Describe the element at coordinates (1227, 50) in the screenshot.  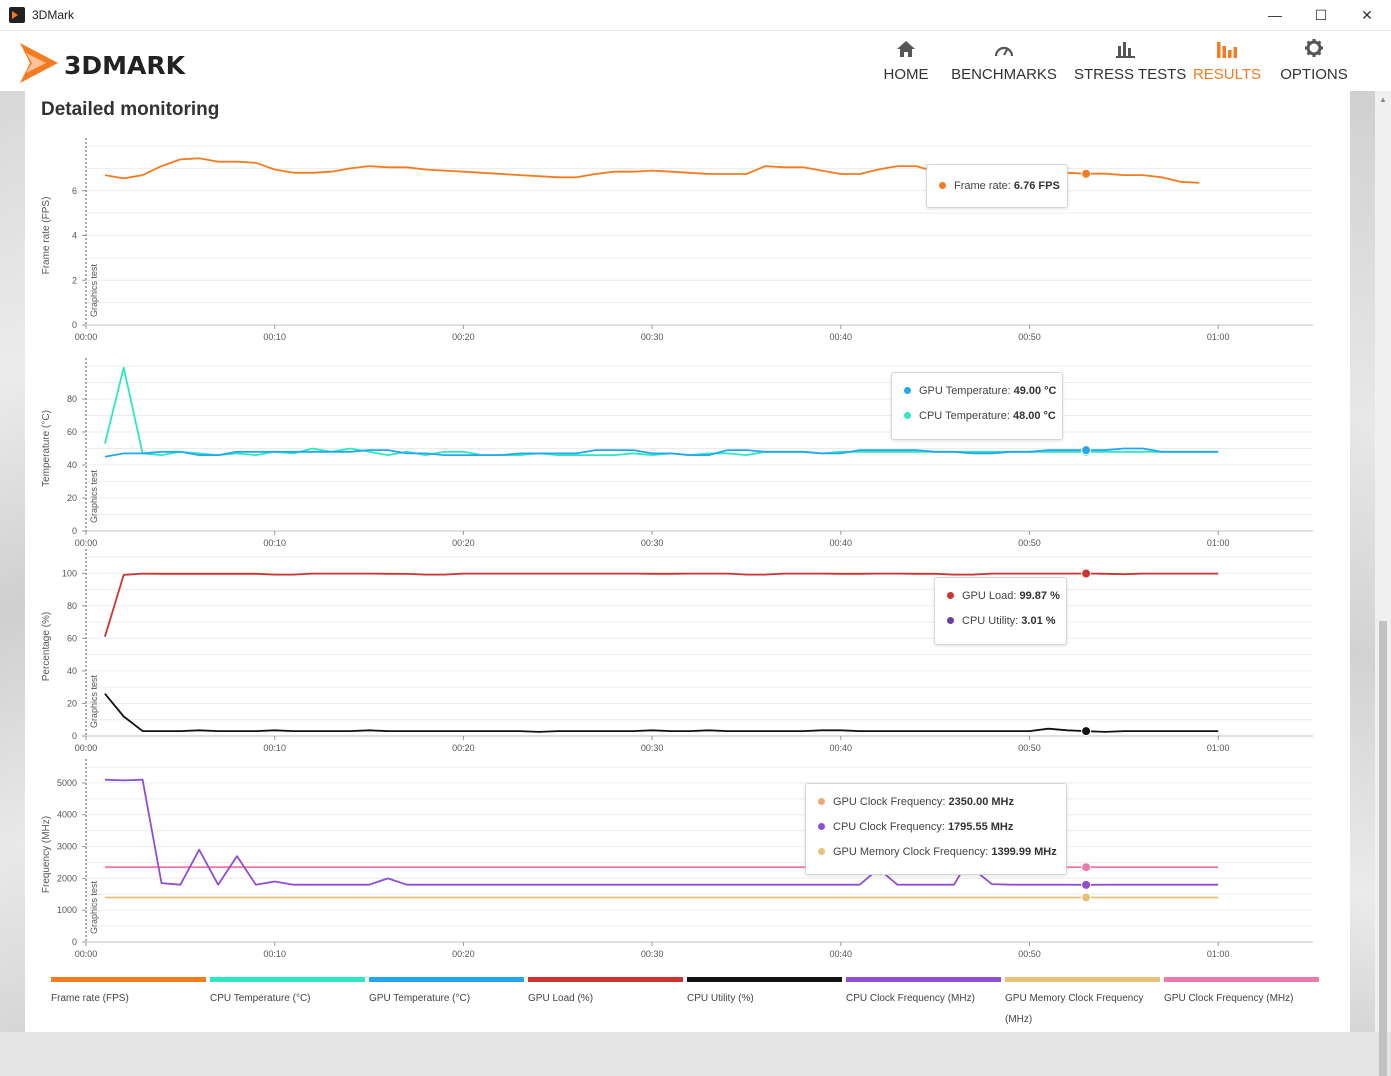
I see `results-icon` at that location.